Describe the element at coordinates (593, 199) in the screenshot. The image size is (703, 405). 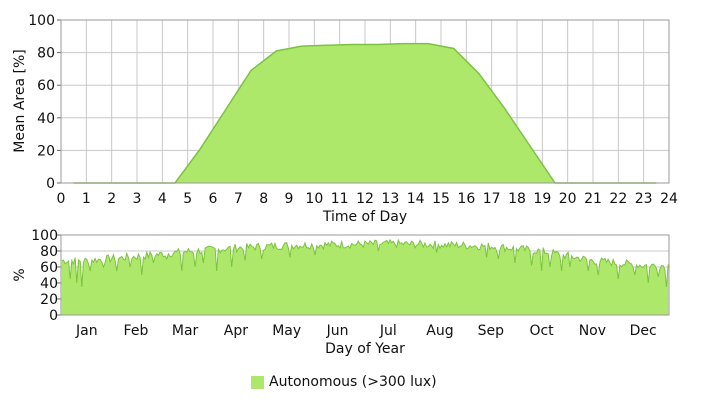
I see `top-x-tick-label: 21` at that location.